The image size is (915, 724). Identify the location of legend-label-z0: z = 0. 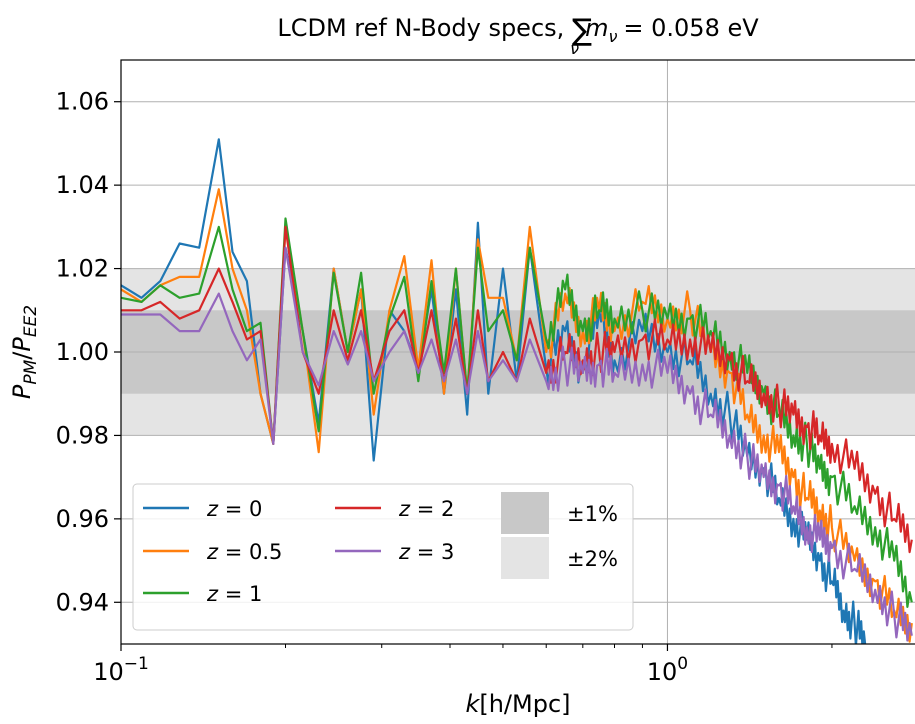
(234, 509).